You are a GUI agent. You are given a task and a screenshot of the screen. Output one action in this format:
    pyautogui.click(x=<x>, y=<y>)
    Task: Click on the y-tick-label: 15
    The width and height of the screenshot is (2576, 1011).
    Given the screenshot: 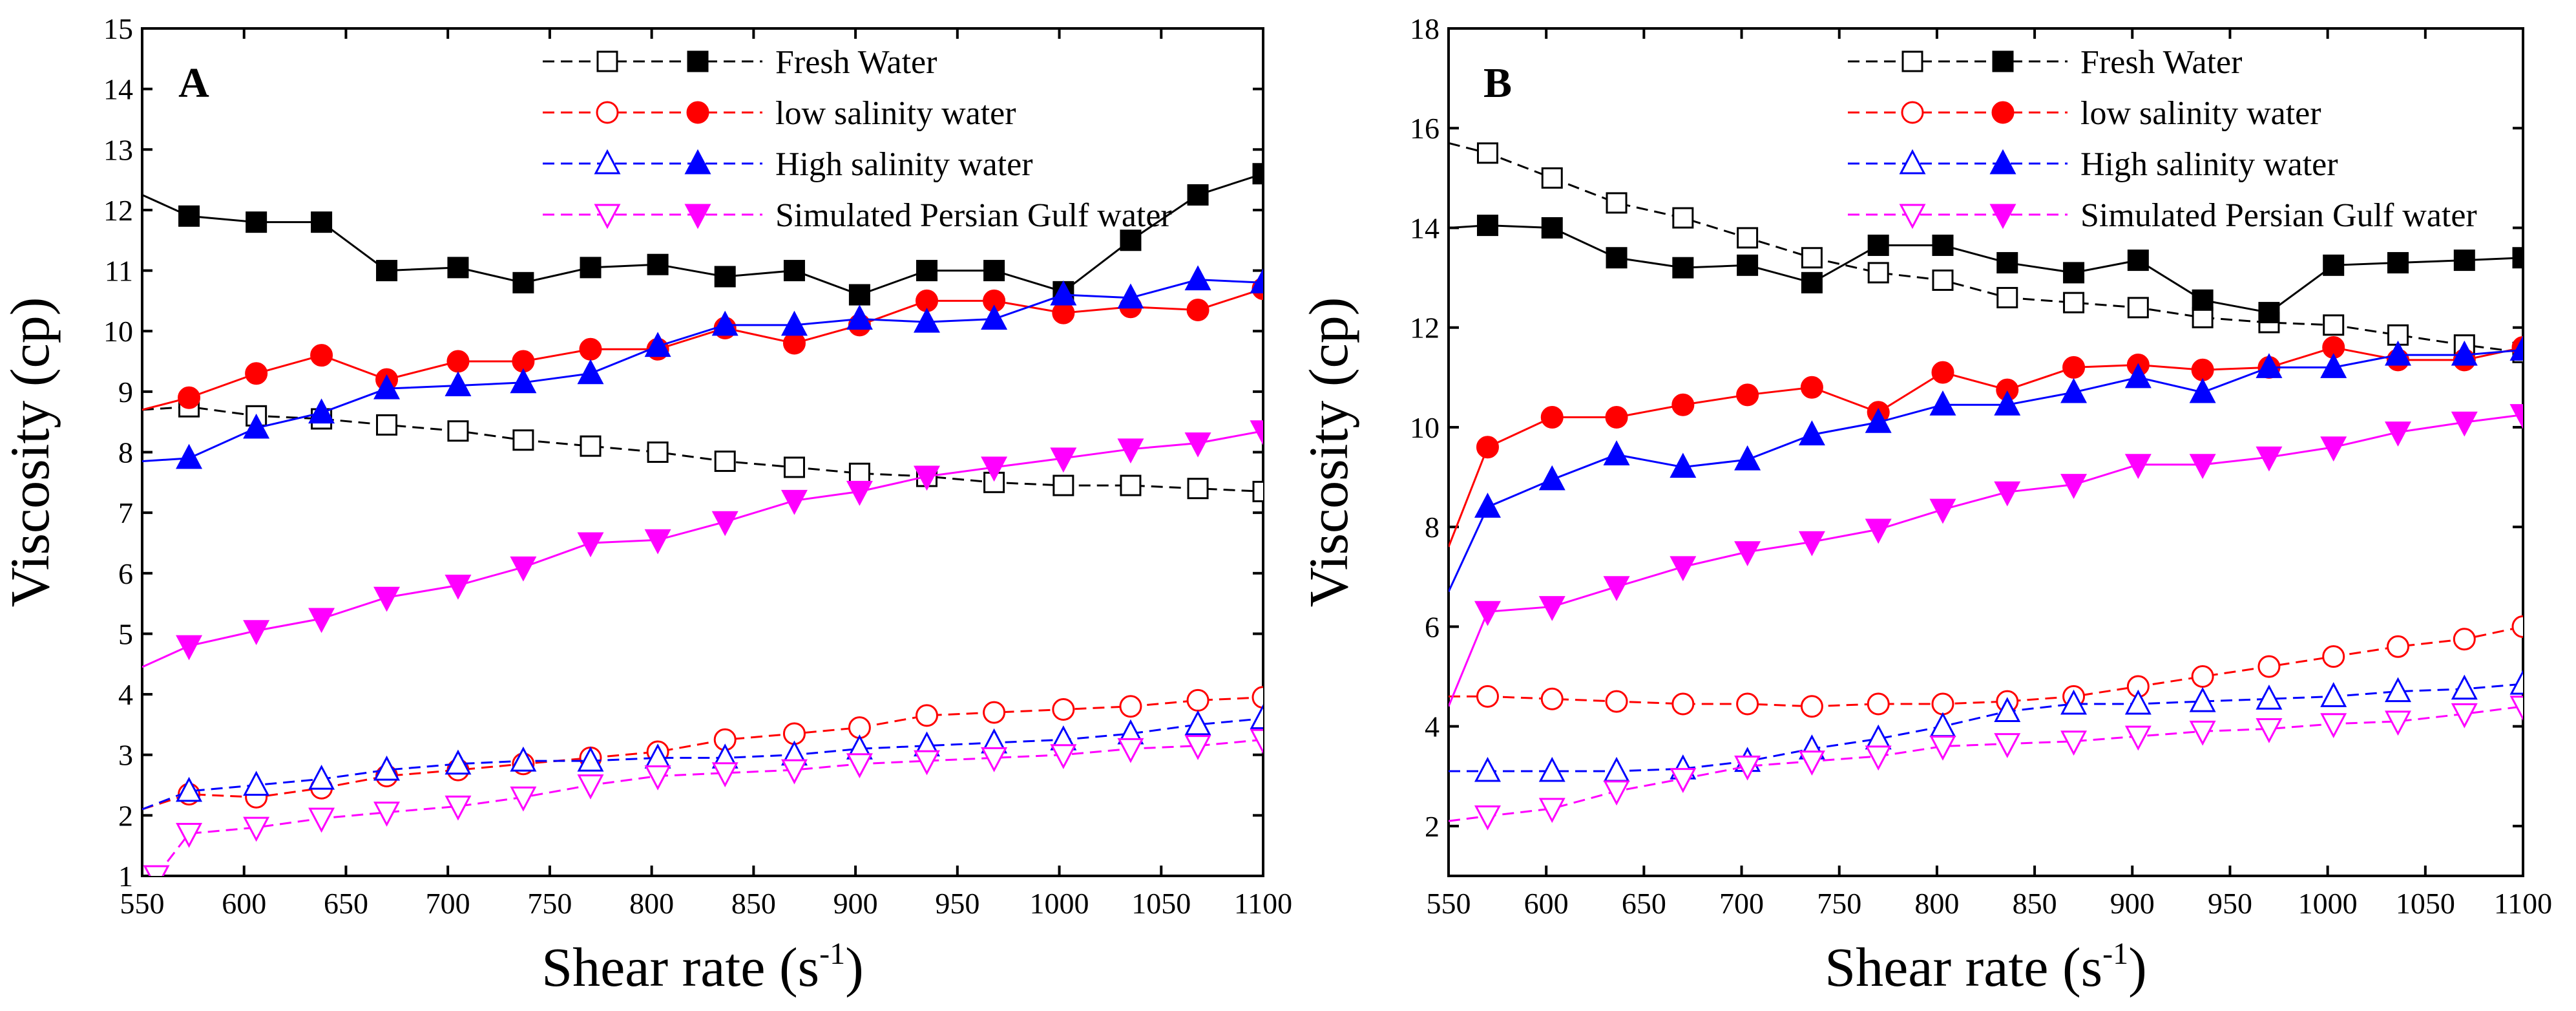 What is the action you would take?
    pyautogui.click(x=118, y=29)
    